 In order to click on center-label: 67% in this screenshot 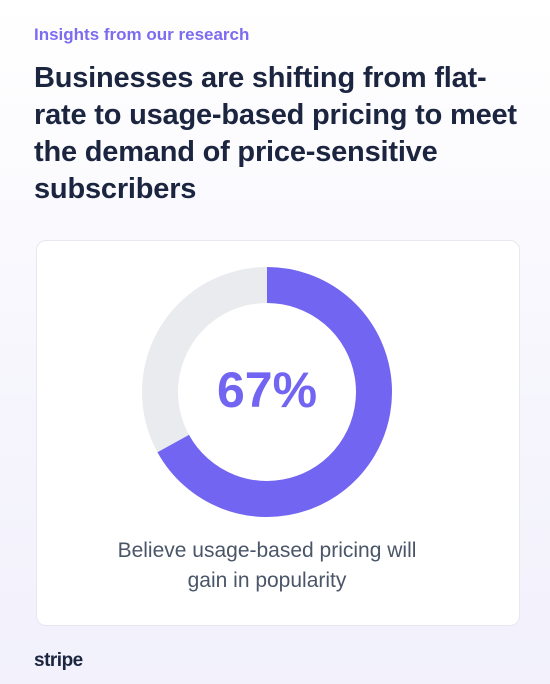, I will do `click(267, 390)`.